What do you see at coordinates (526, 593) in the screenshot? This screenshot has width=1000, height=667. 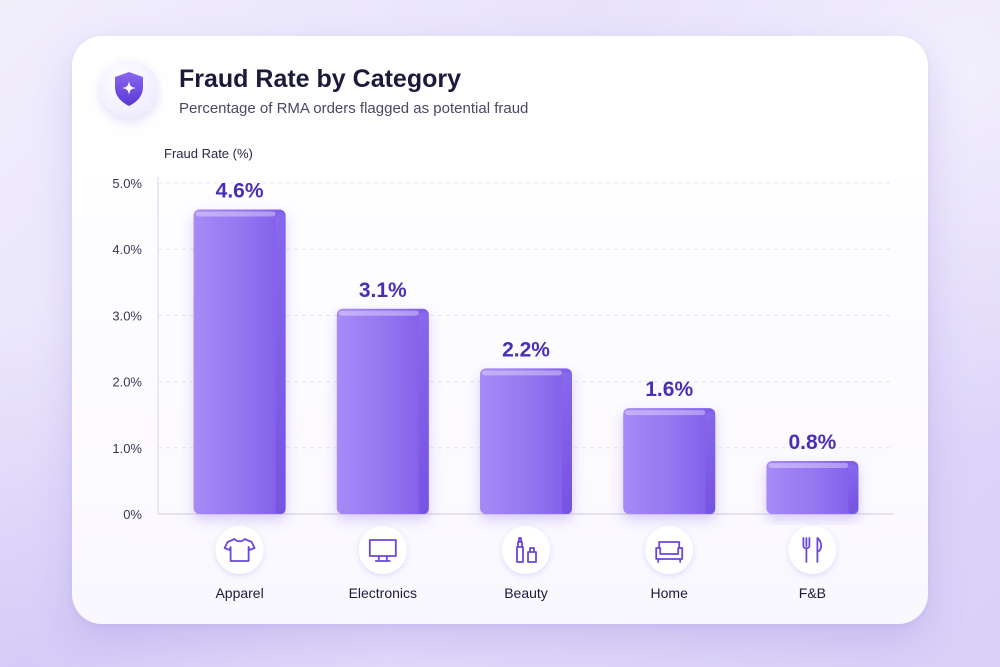 I see `x-tick-label: Beauty` at bounding box center [526, 593].